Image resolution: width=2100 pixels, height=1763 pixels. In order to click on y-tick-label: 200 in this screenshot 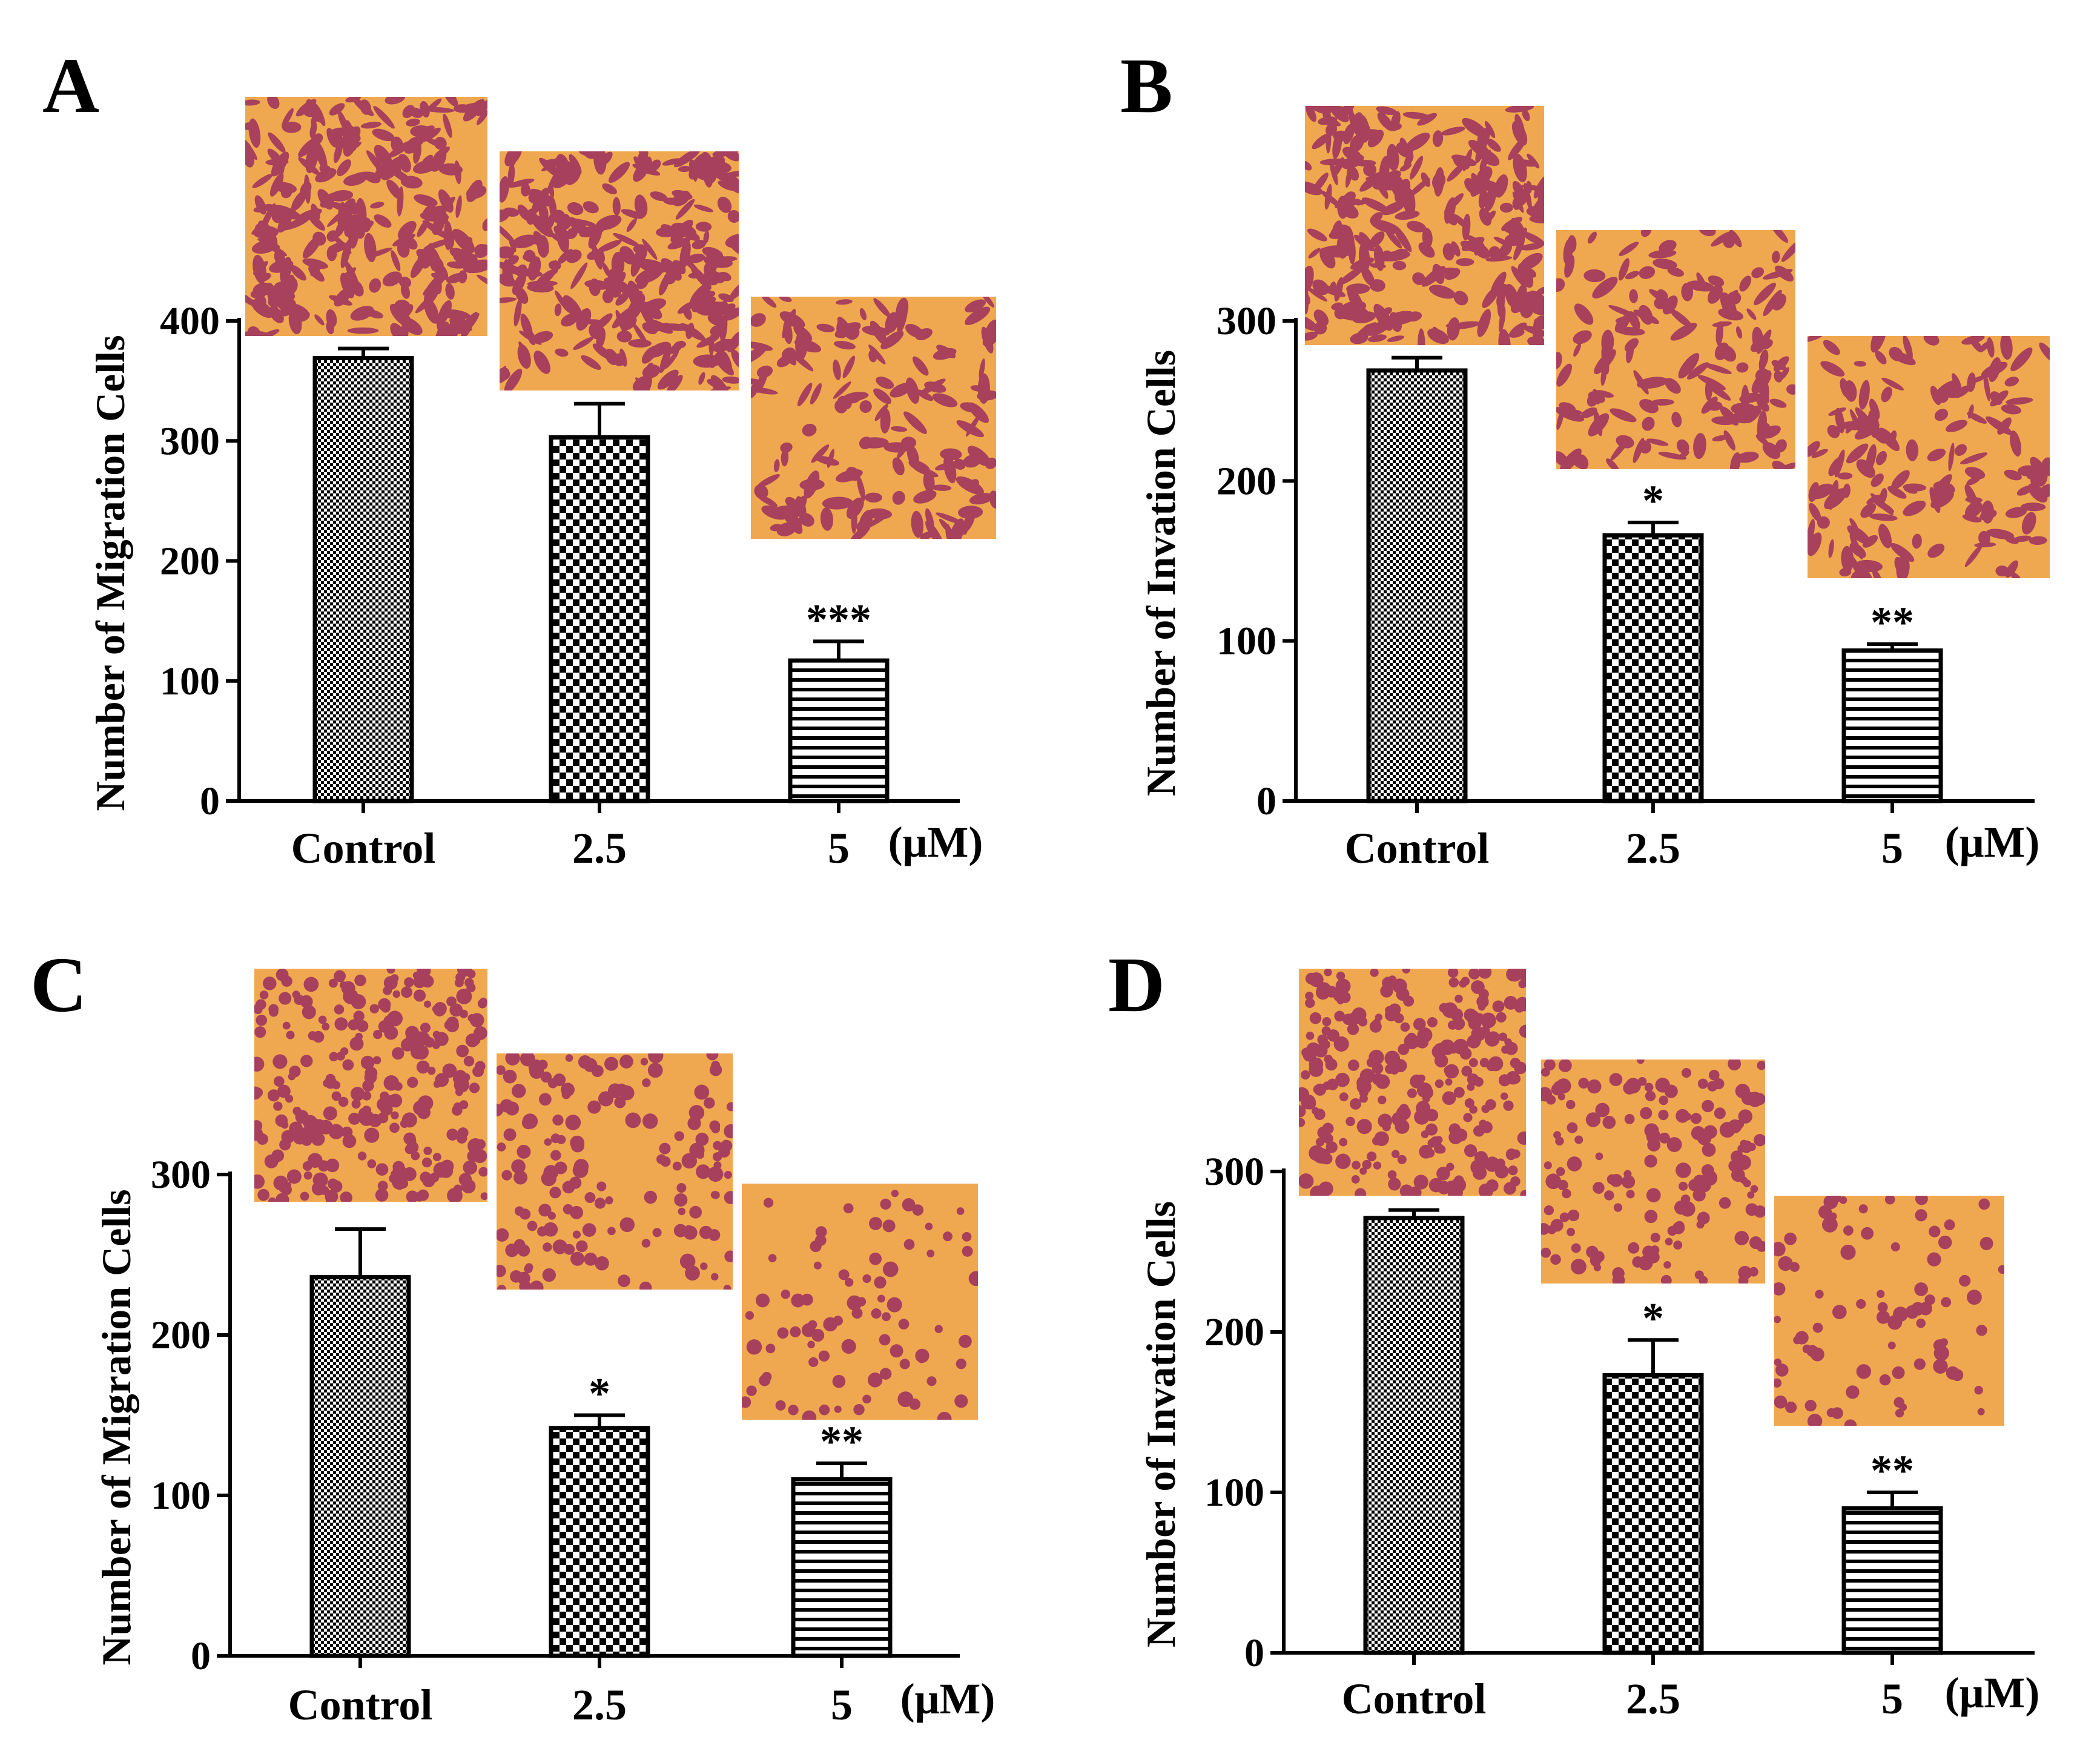, I will do `click(181, 1335)`.